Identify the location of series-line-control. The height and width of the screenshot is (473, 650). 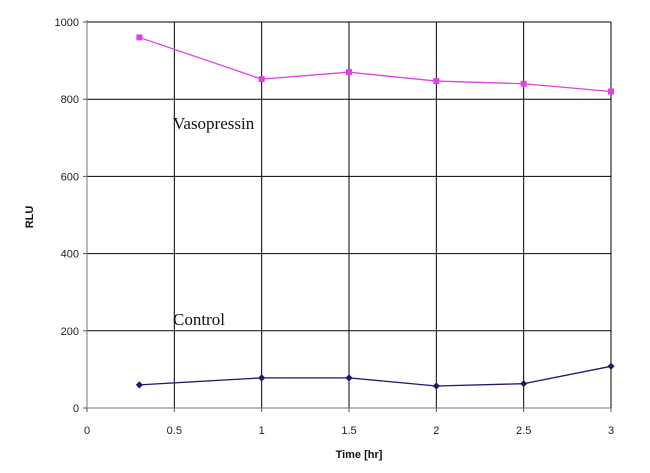
(375, 376).